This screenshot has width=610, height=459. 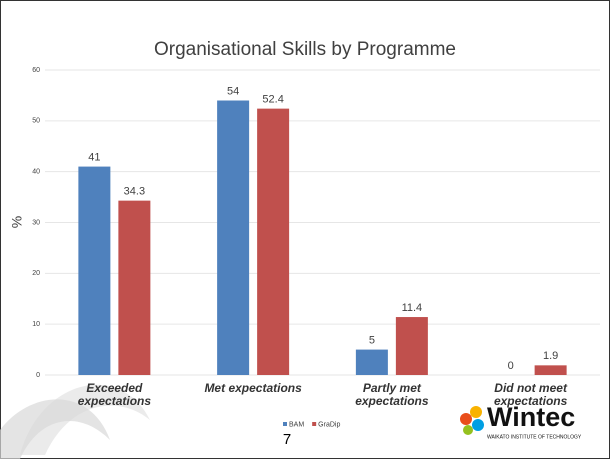 What do you see at coordinates (36, 172) in the screenshot?
I see `y-tick-label: 40` at bounding box center [36, 172].